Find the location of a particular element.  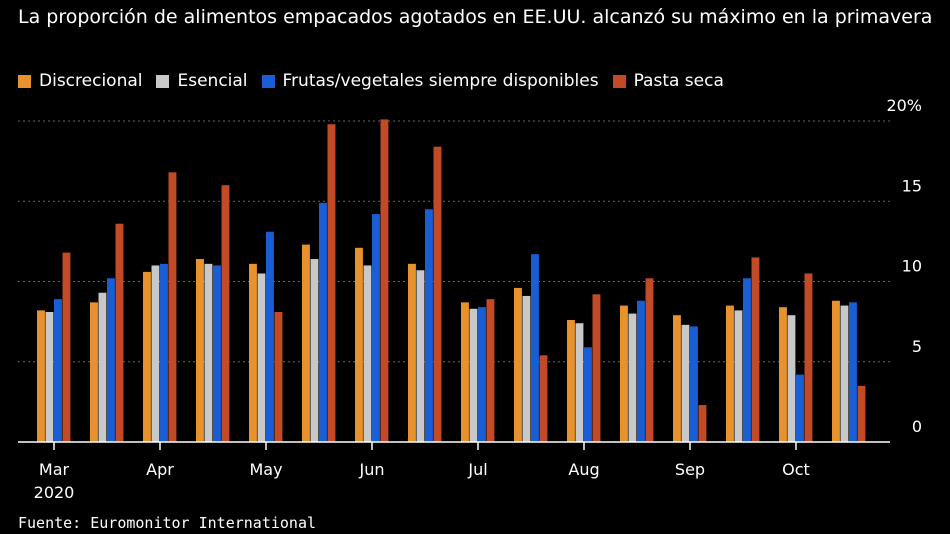

x-tick-label: Mar is located at coordinates (54, 469).